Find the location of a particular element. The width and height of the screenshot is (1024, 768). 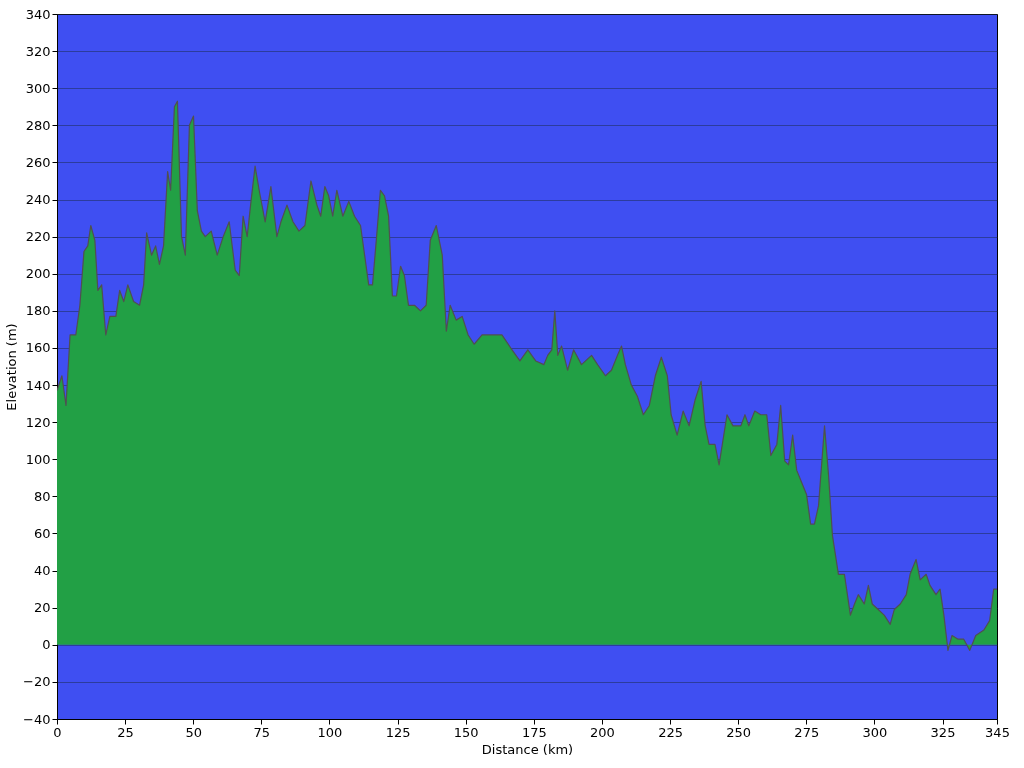

x-tick-label: 225 is located at coordinates (670, 732).